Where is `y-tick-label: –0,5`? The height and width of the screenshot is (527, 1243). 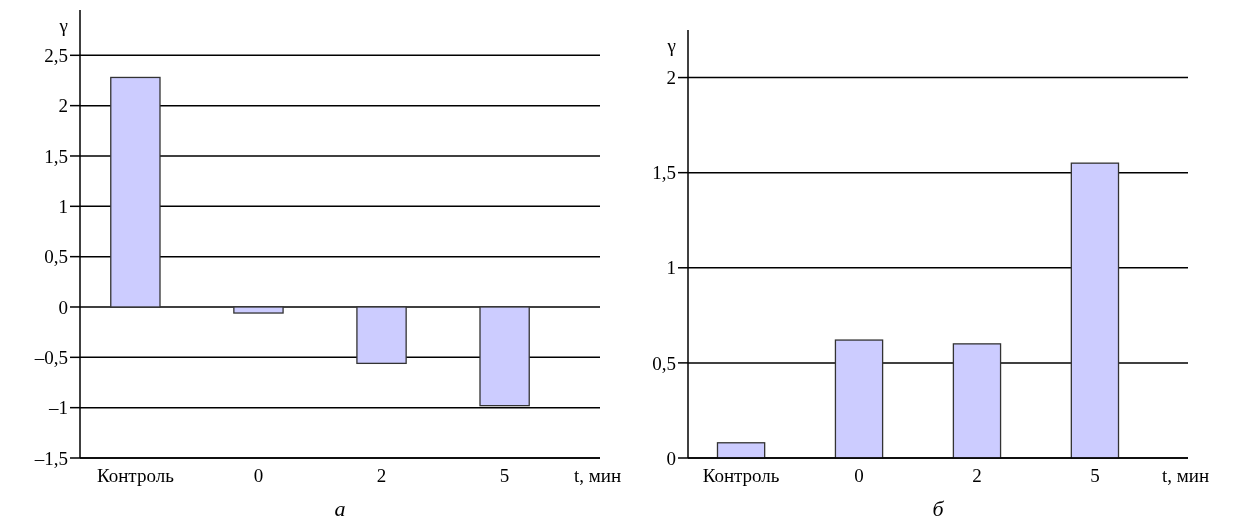 y-tick-label: –0,5 is located at coordinates (50, 357).